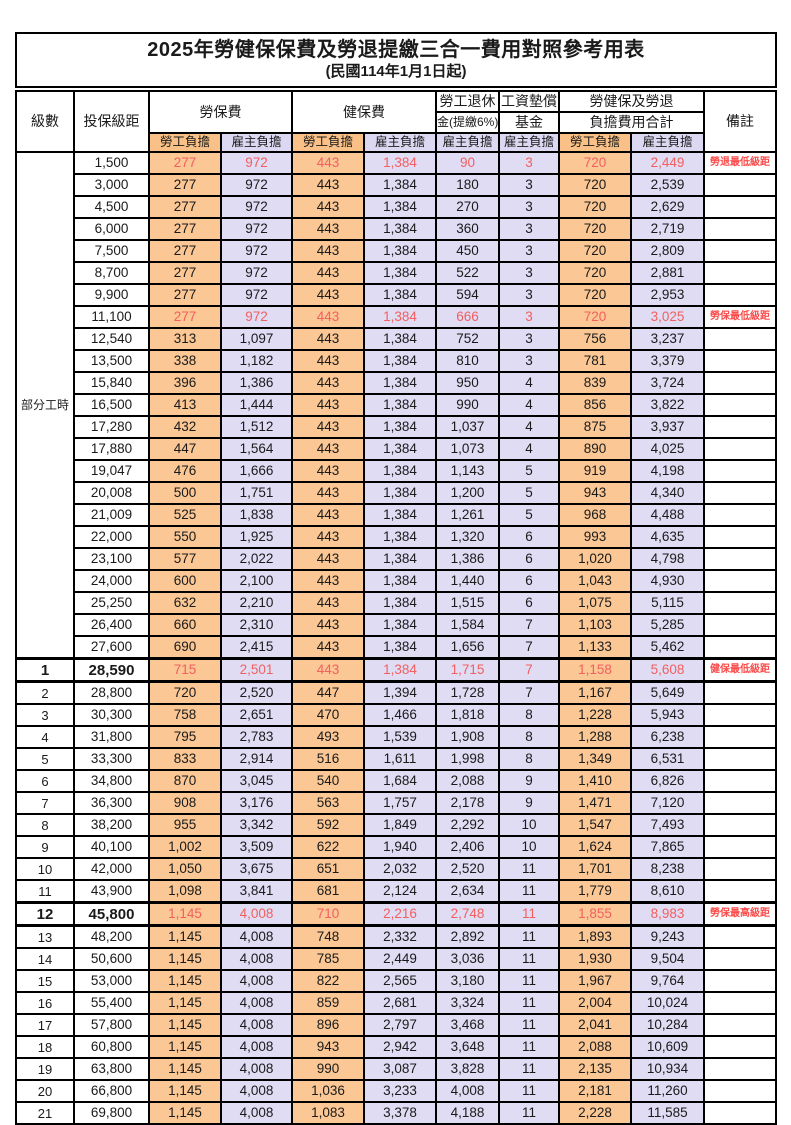 Image resolution: width=791 pixels, height=1125 pixels. Describe the element at coordinates (595, 936) in the screenshot. I see `total-employee-cell: 1,893` at that location.